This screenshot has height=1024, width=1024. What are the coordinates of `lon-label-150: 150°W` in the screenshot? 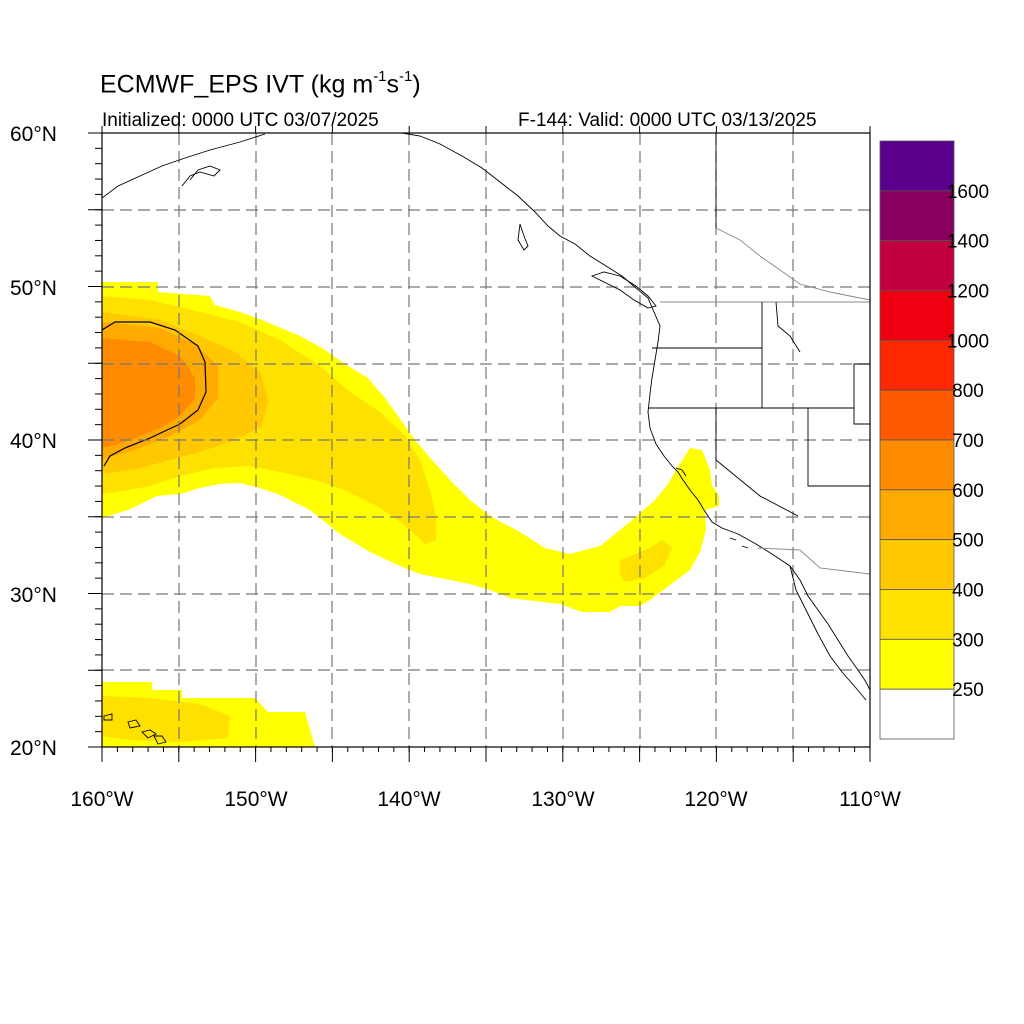 It's located at (255, 799).